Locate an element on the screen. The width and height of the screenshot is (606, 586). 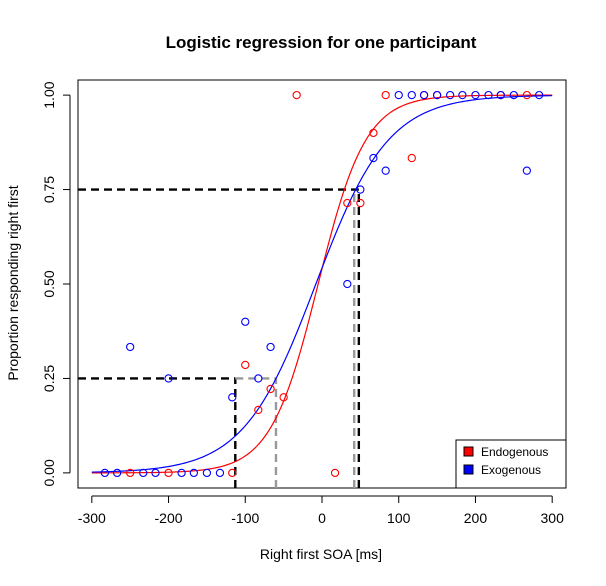
x-tick-label: 100 is located at coordinates (399, 518).